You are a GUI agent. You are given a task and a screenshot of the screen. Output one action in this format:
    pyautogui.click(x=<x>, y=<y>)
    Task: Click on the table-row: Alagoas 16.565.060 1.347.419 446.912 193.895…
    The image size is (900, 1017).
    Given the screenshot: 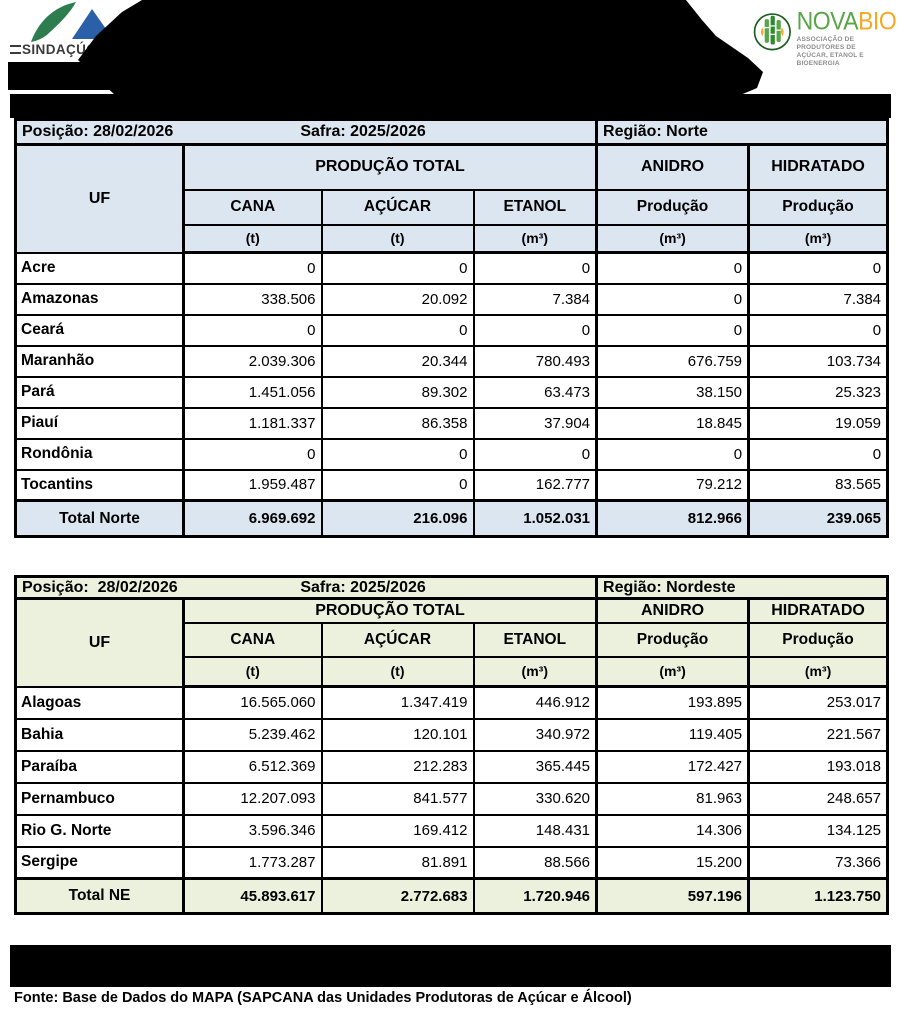 What is the action you would take?
    pyautogui.click(x=451, y=702)
    